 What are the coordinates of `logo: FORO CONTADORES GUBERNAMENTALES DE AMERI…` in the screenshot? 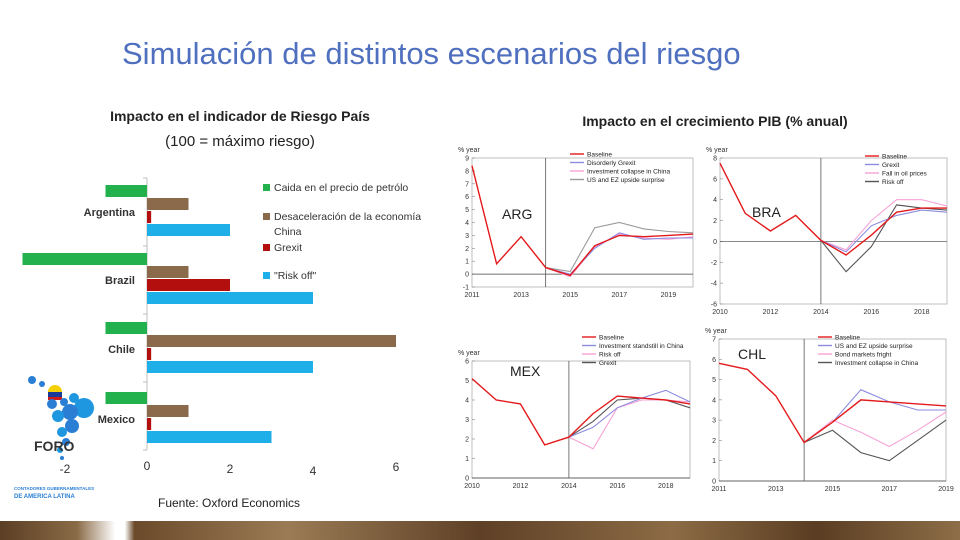 It's located at (62, 437).